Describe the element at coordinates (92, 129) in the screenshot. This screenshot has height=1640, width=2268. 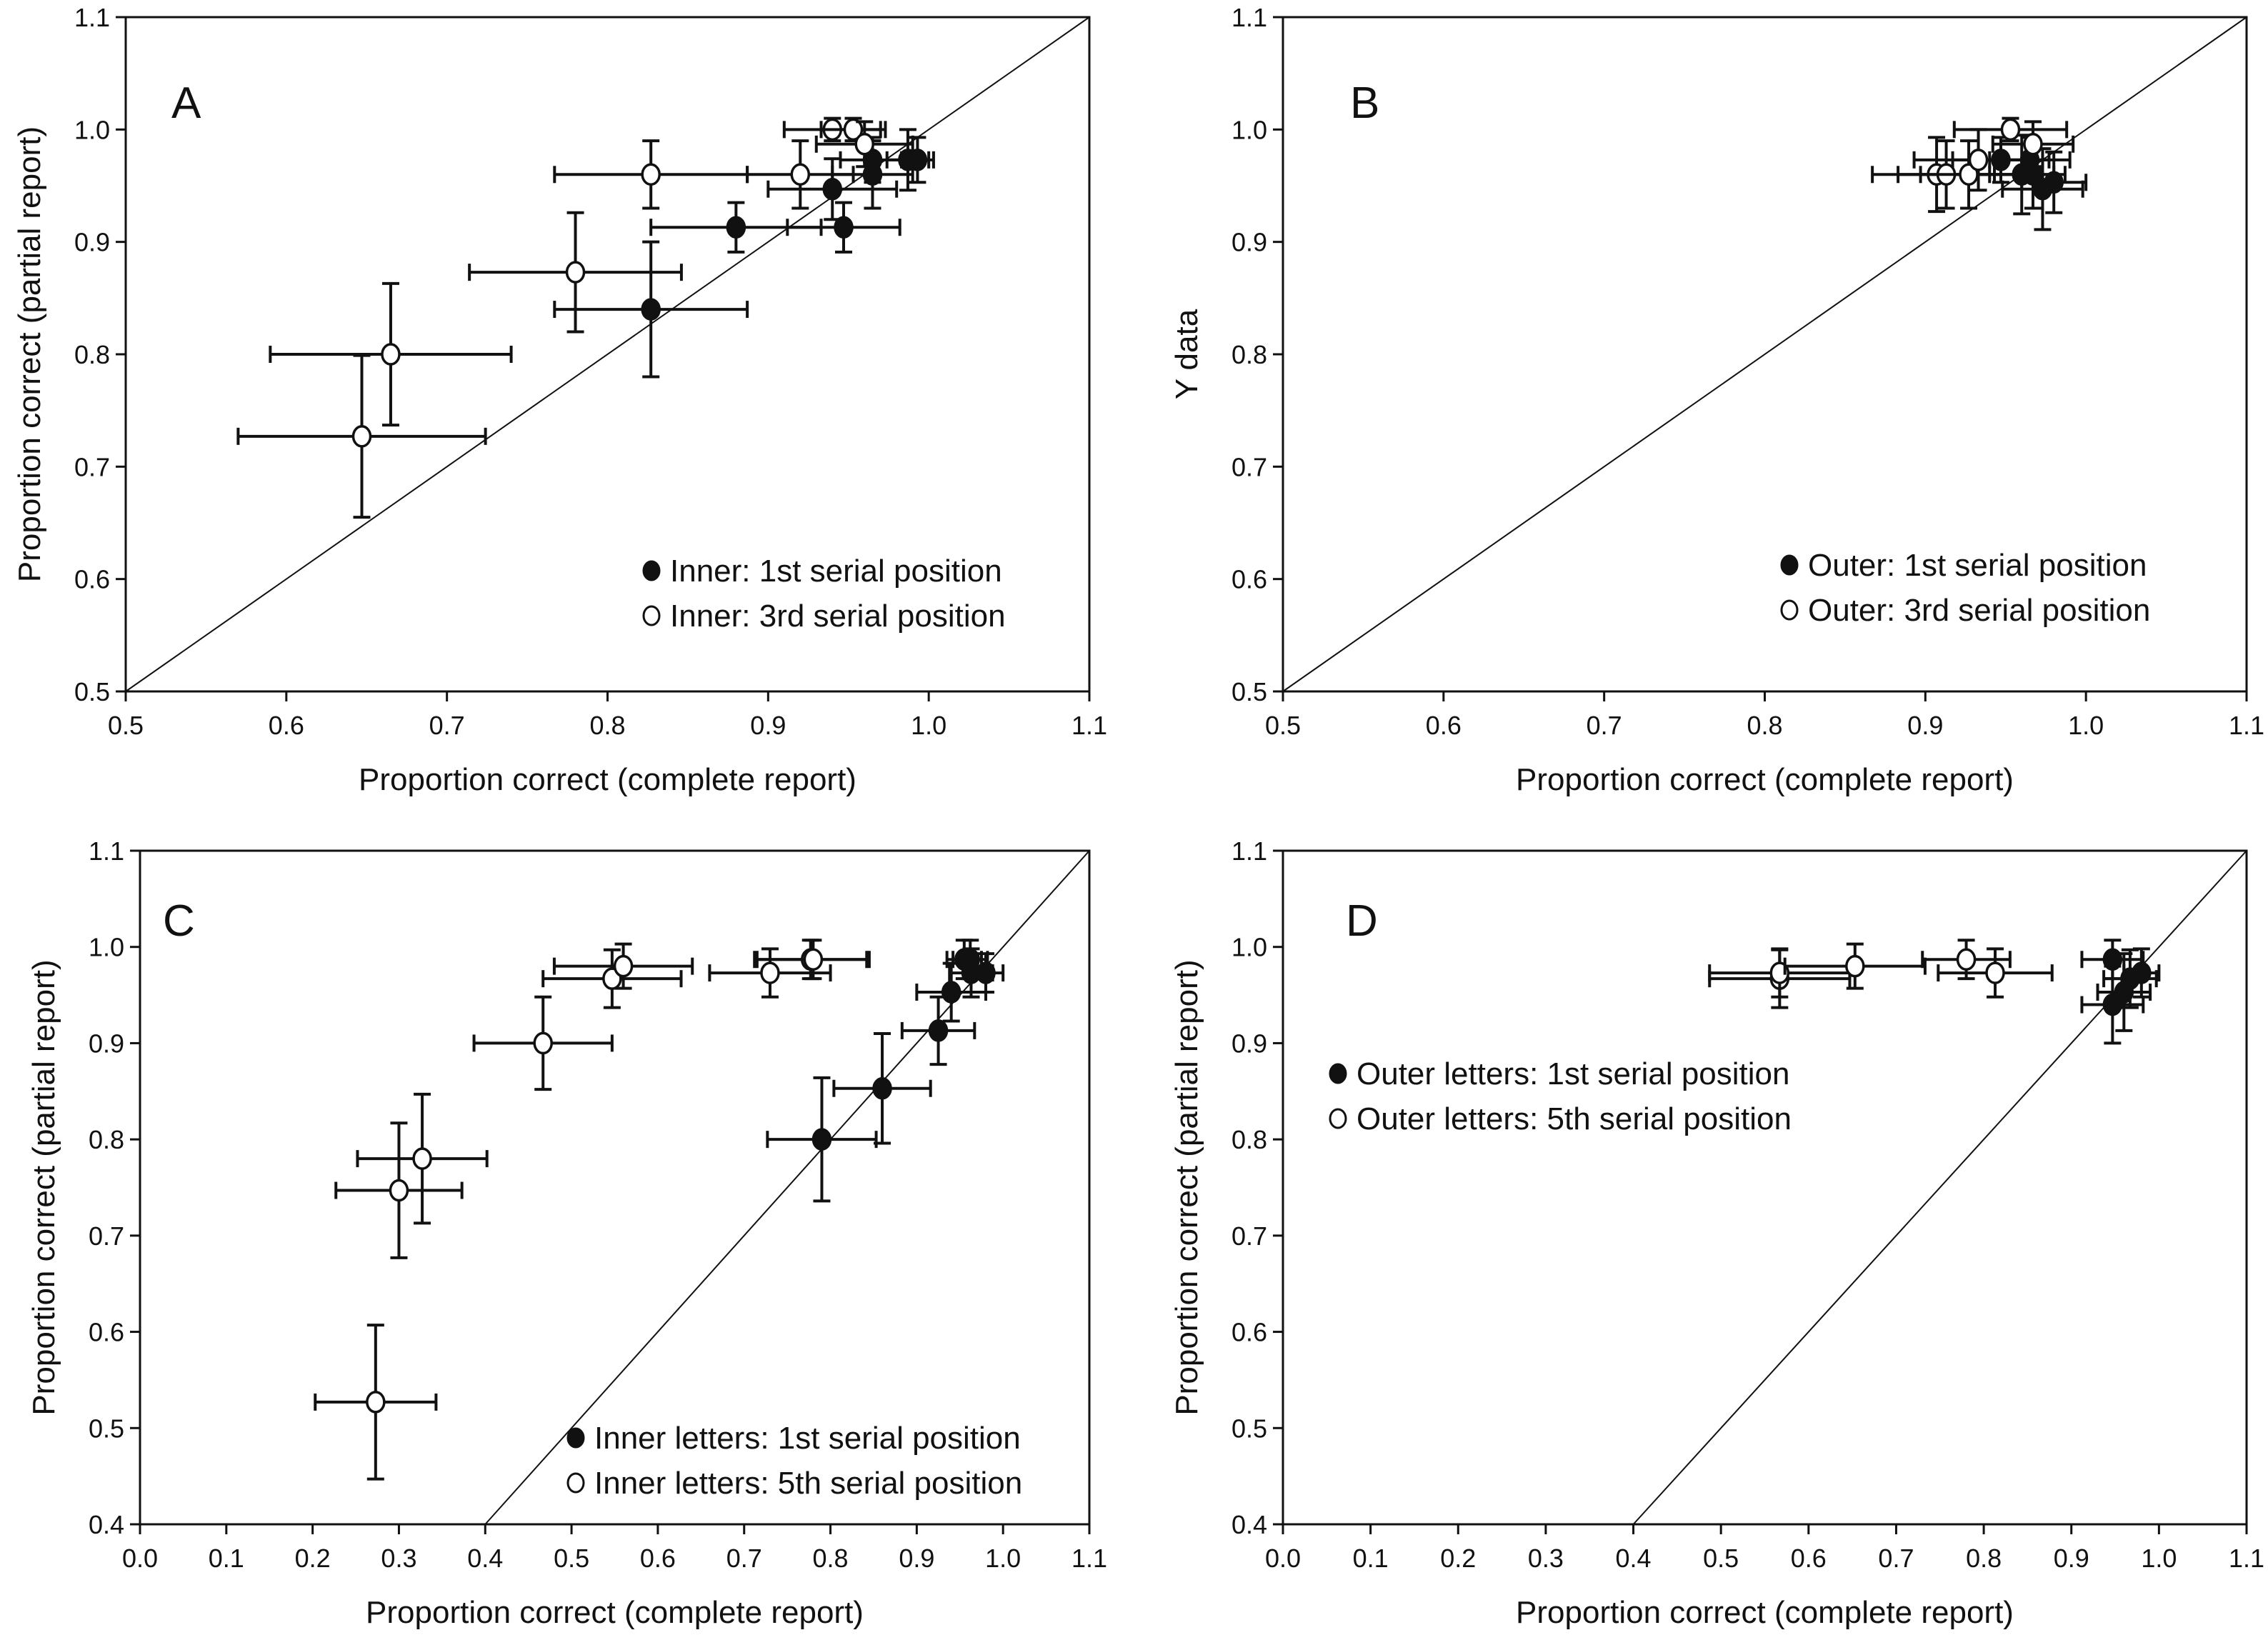
I see `y-tick-label: 1.0` at that location.